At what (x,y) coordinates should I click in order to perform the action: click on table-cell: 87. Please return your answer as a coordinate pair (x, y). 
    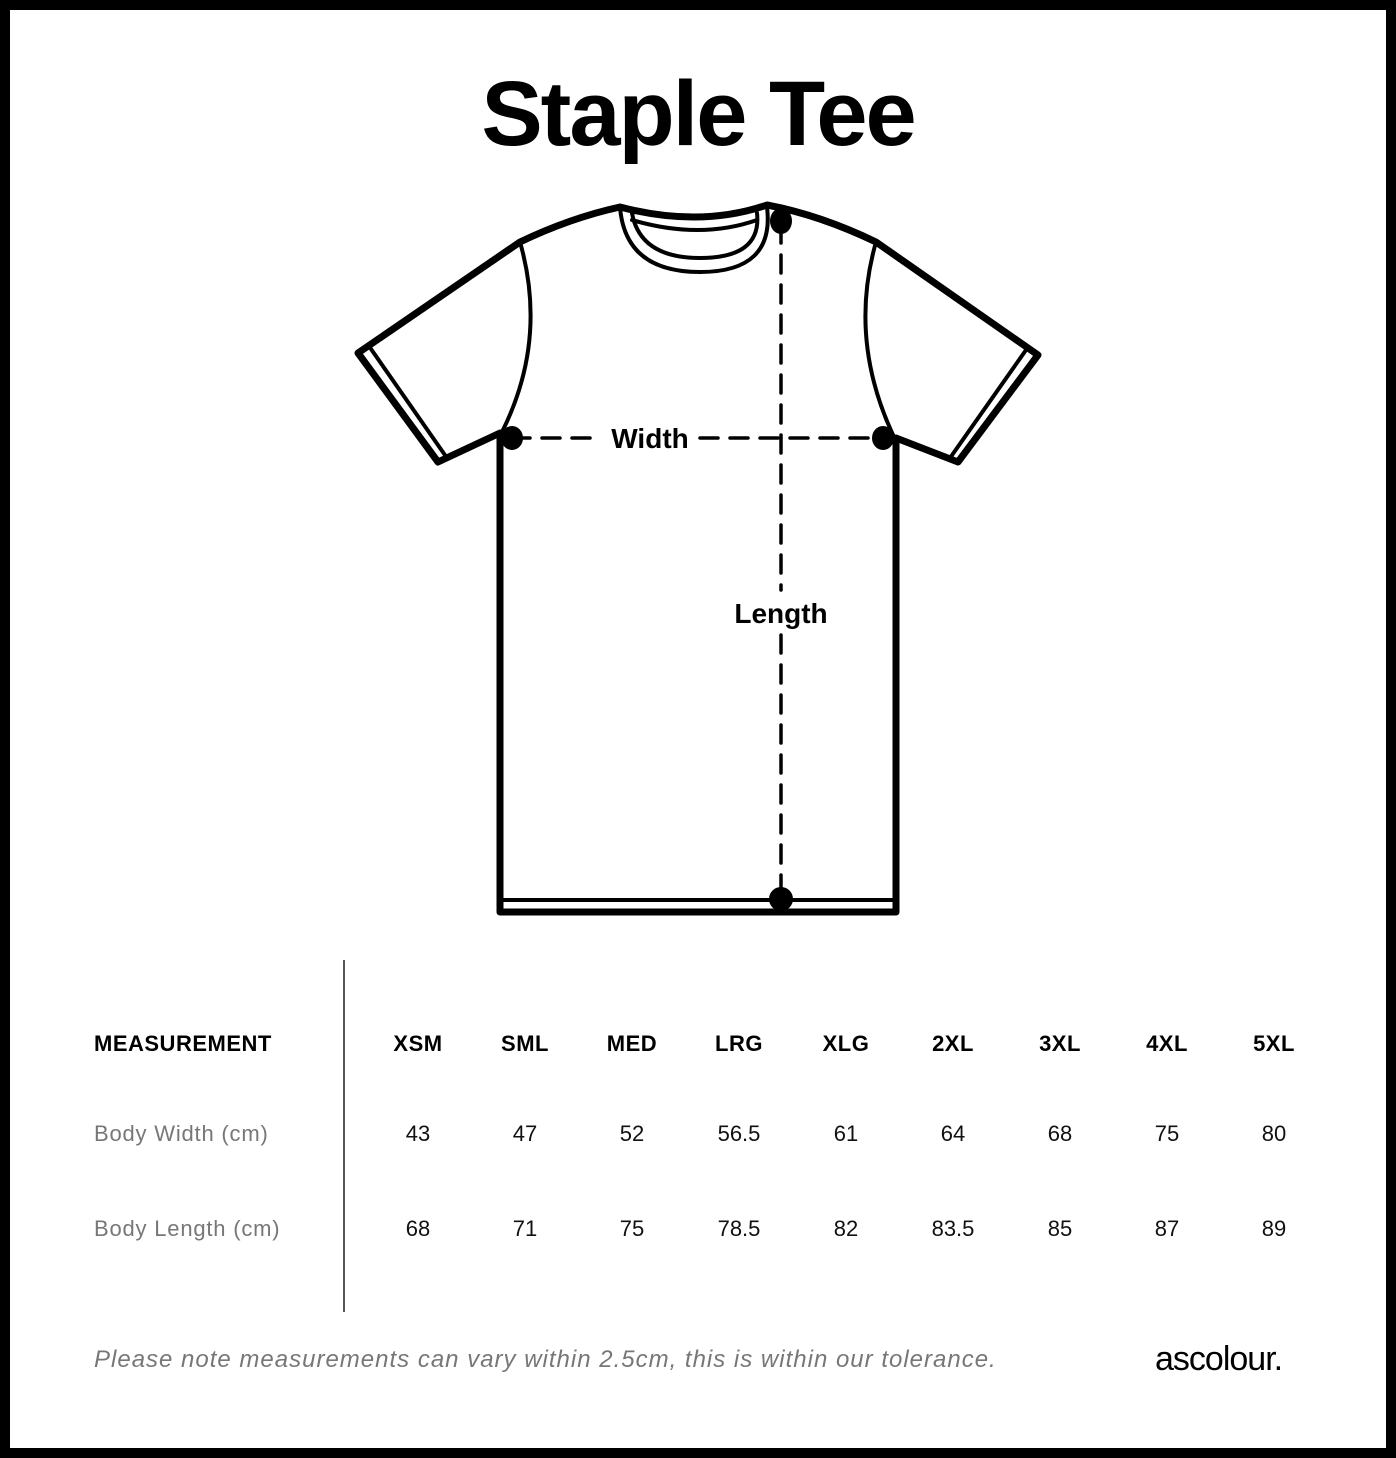
    Looking at the image, I should click on (1167, 1228).